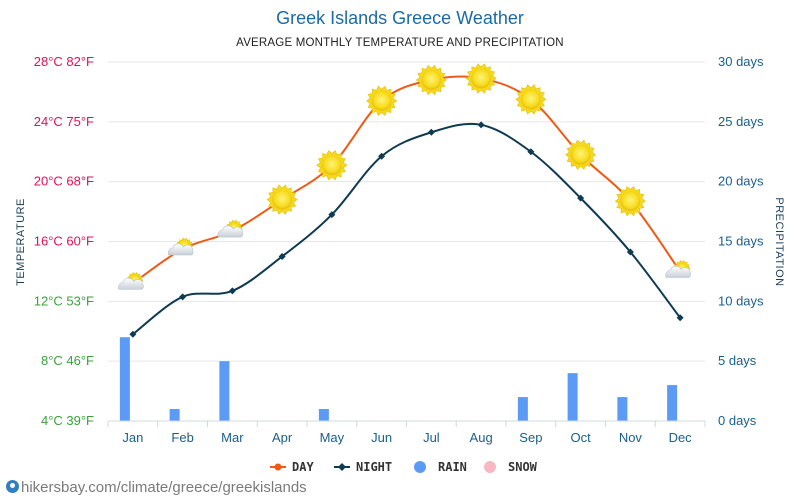 This screenshot has width=800, height=500. What do you see at coordinates (741, 300) in the screenshot?
I see `y-tick-right: 10 days` at bounding box center [741, 300].